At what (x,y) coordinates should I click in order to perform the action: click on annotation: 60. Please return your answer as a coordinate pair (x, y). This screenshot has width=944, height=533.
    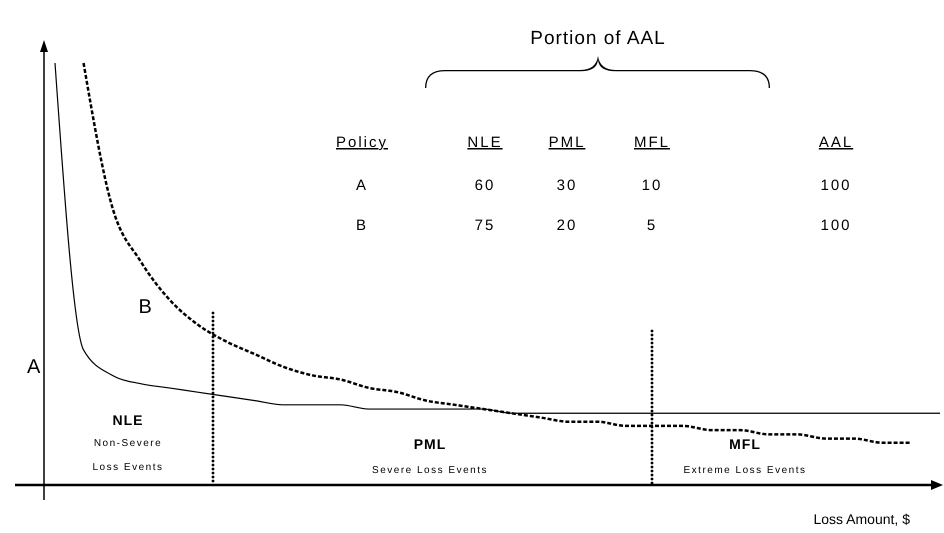
    Looking at the image, I should click on (485, 185).